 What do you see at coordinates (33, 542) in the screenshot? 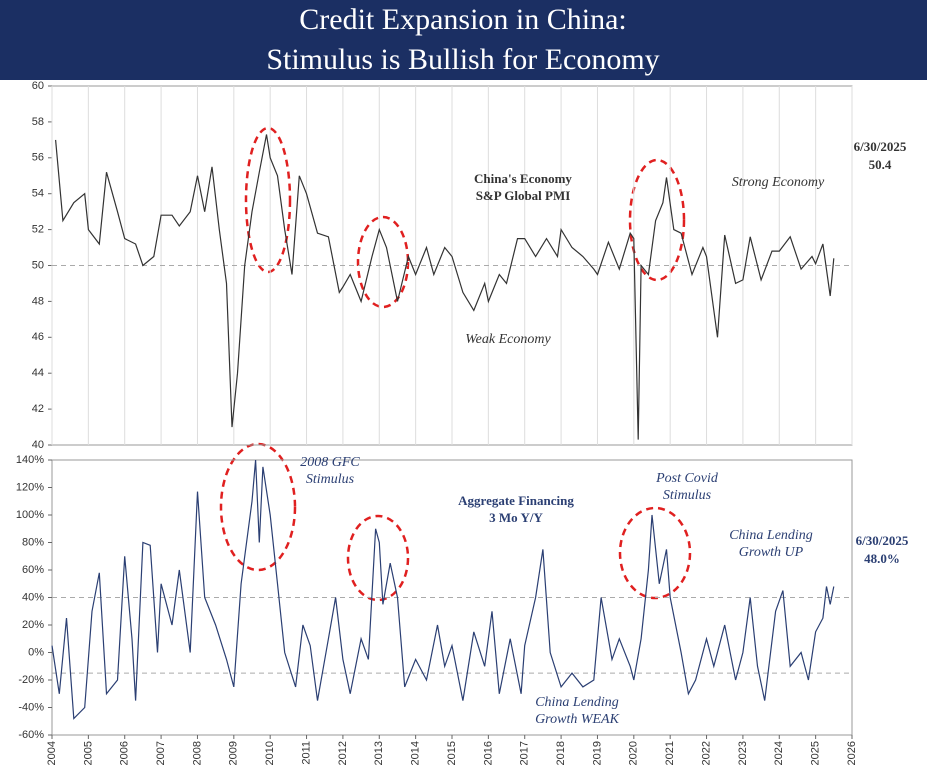
I see `y-tick-label: 80%` at bounding box center [33, 542].